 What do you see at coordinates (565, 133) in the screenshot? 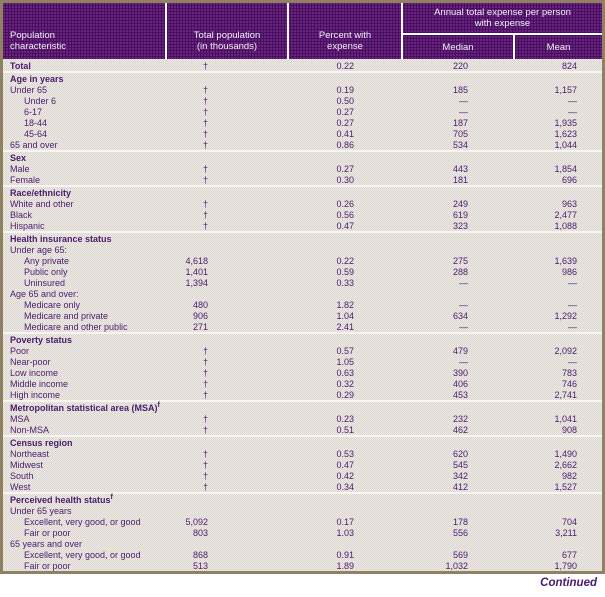
I see `mean-cell: 1,623` at bounding box center [565, 133].